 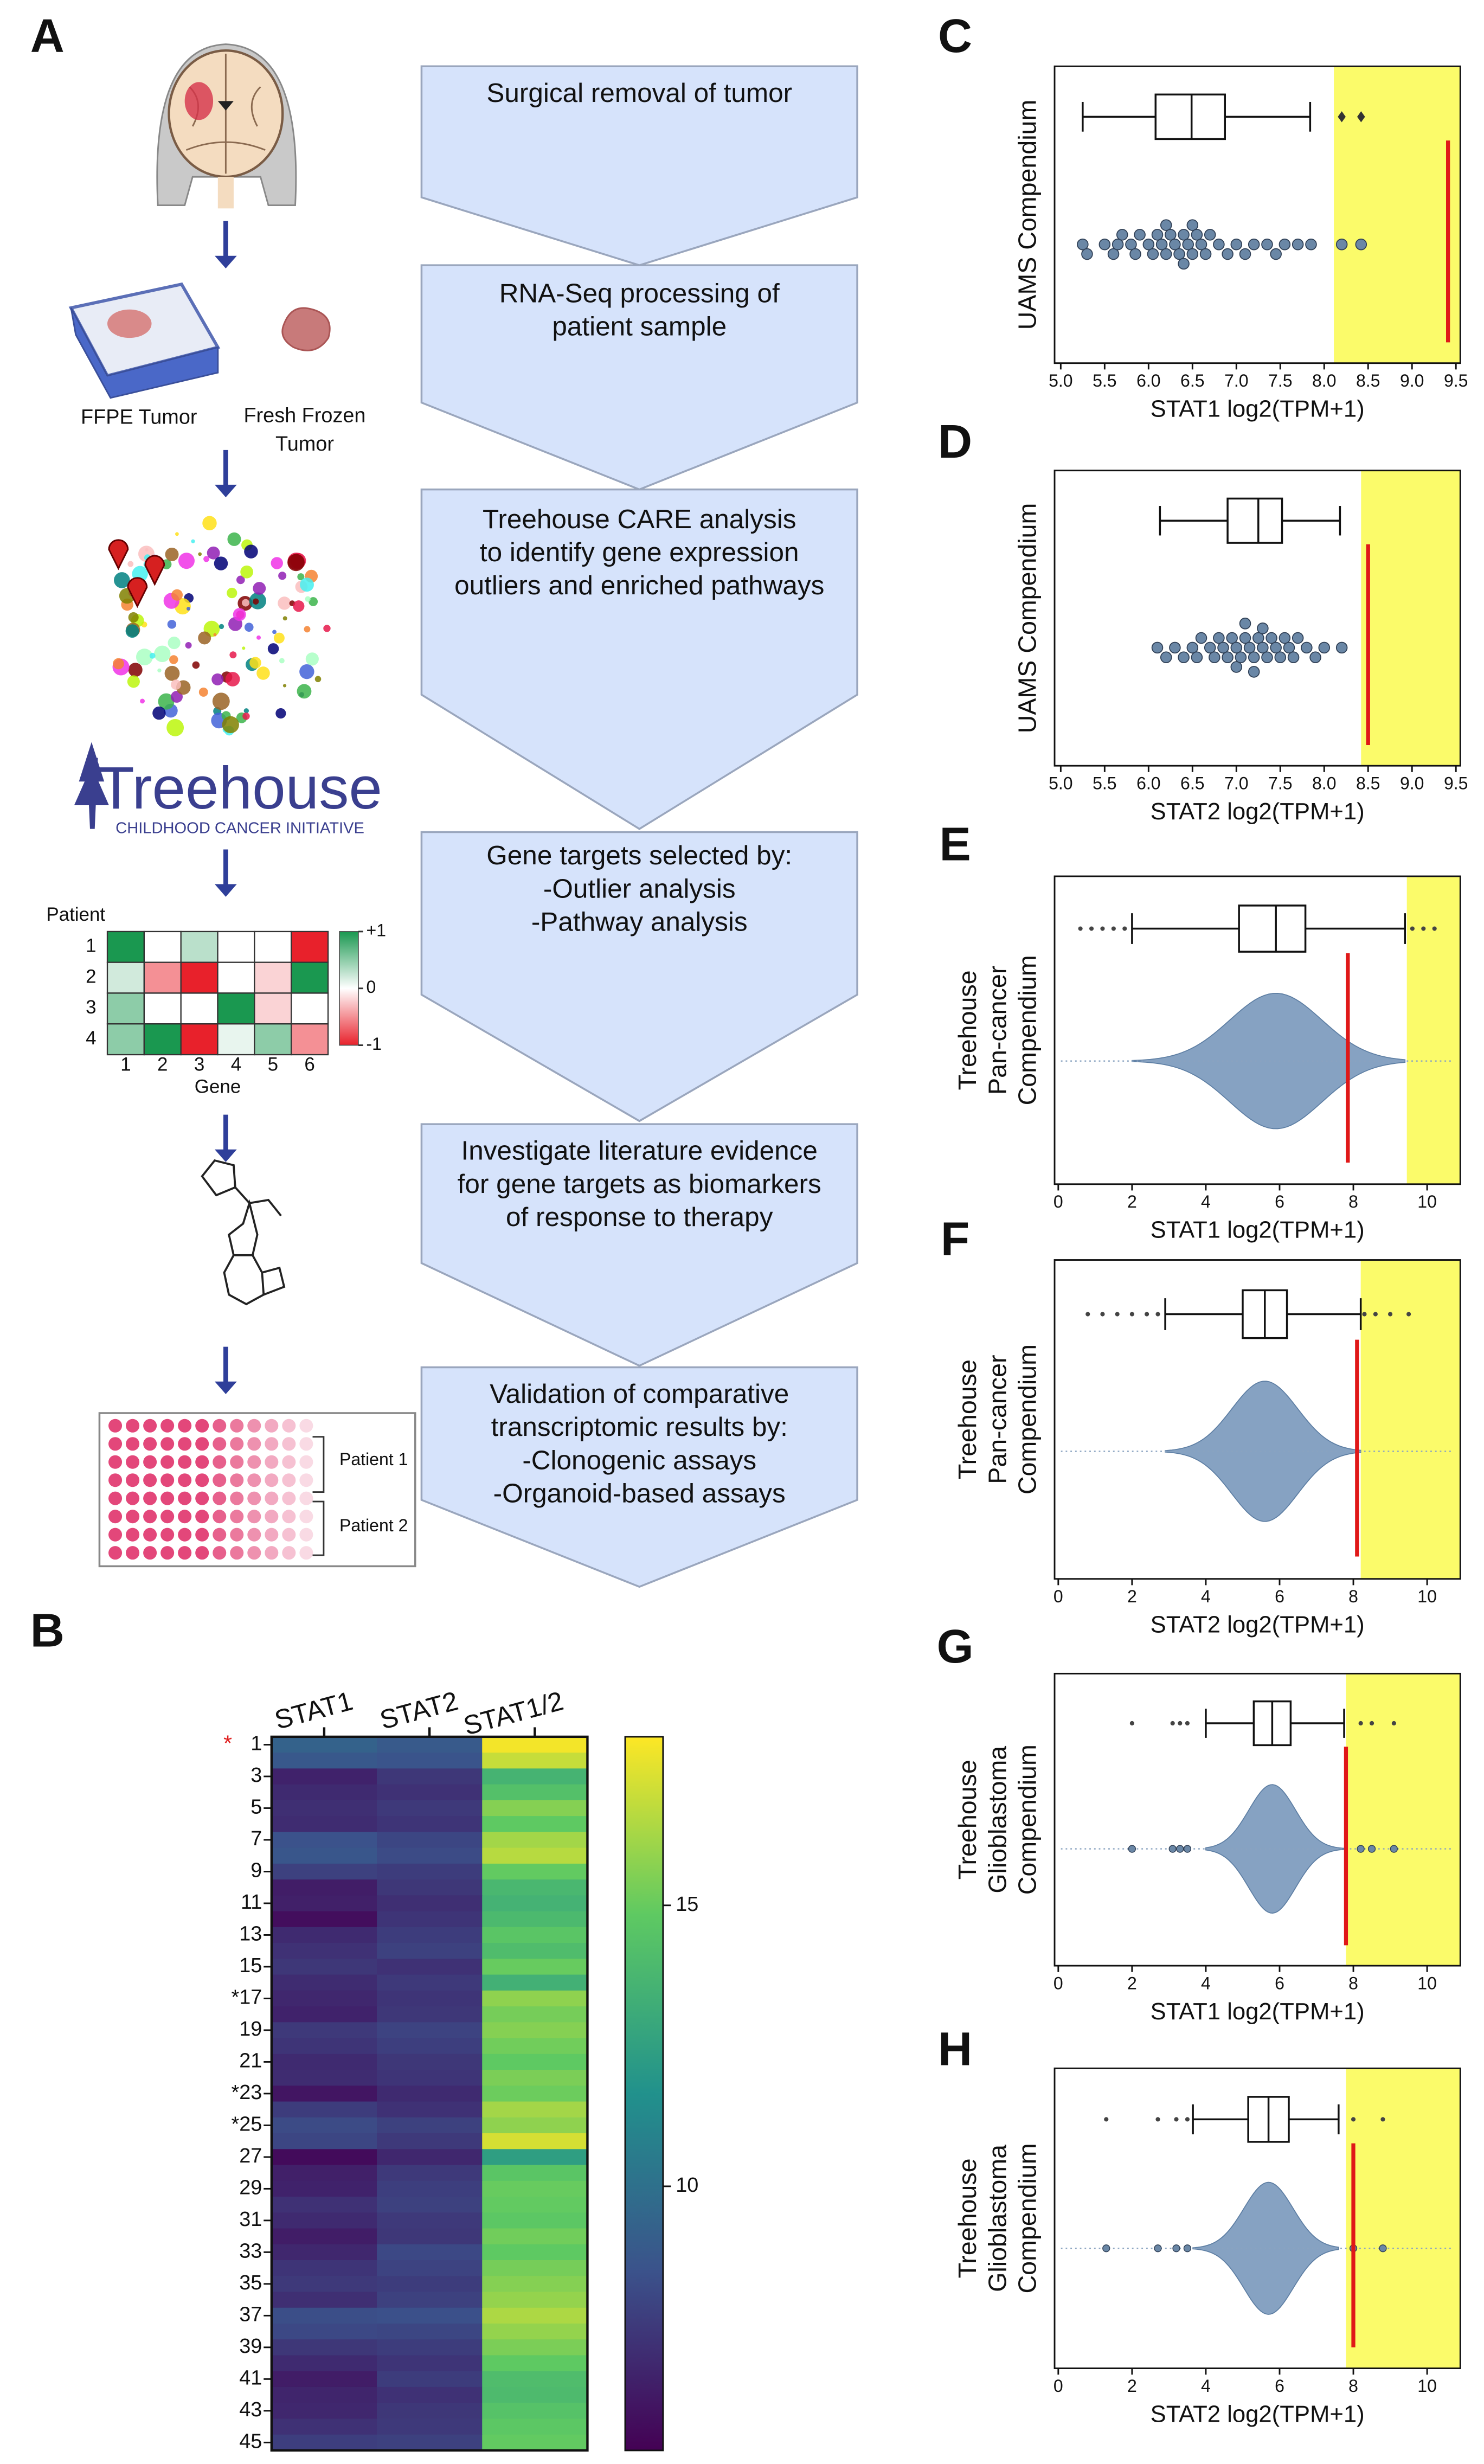 I want to click on x-tick-label: 6, so click(x=1279, y=1983).